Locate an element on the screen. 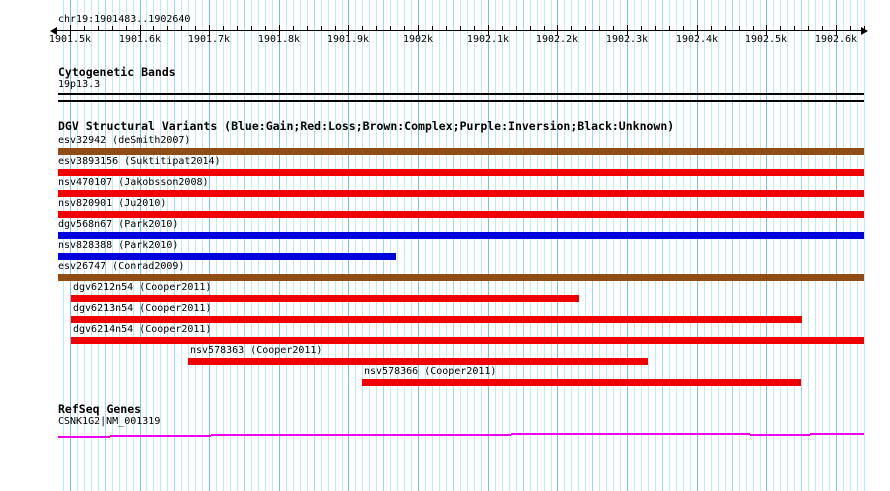  region-title: chr19:1901483..1902640 is located at coordinates (124, 19).